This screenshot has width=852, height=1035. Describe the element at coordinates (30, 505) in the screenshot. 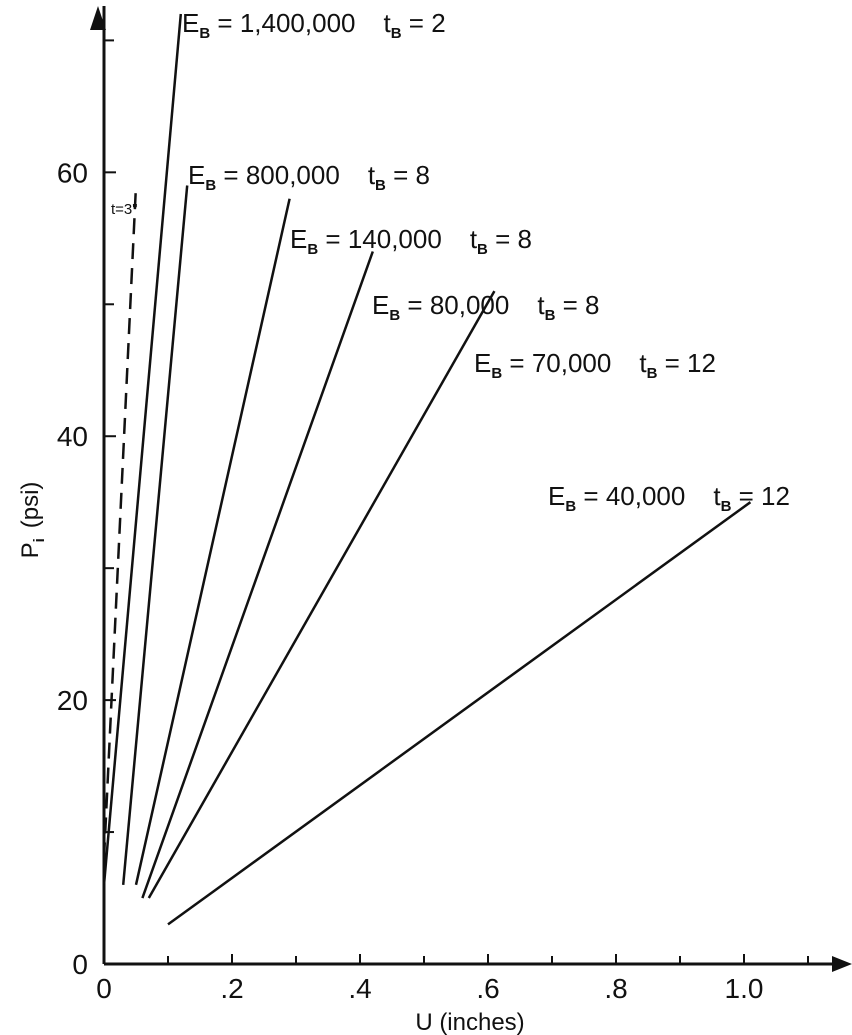

I see `y-axis-label-unit: (psi)` at that location.